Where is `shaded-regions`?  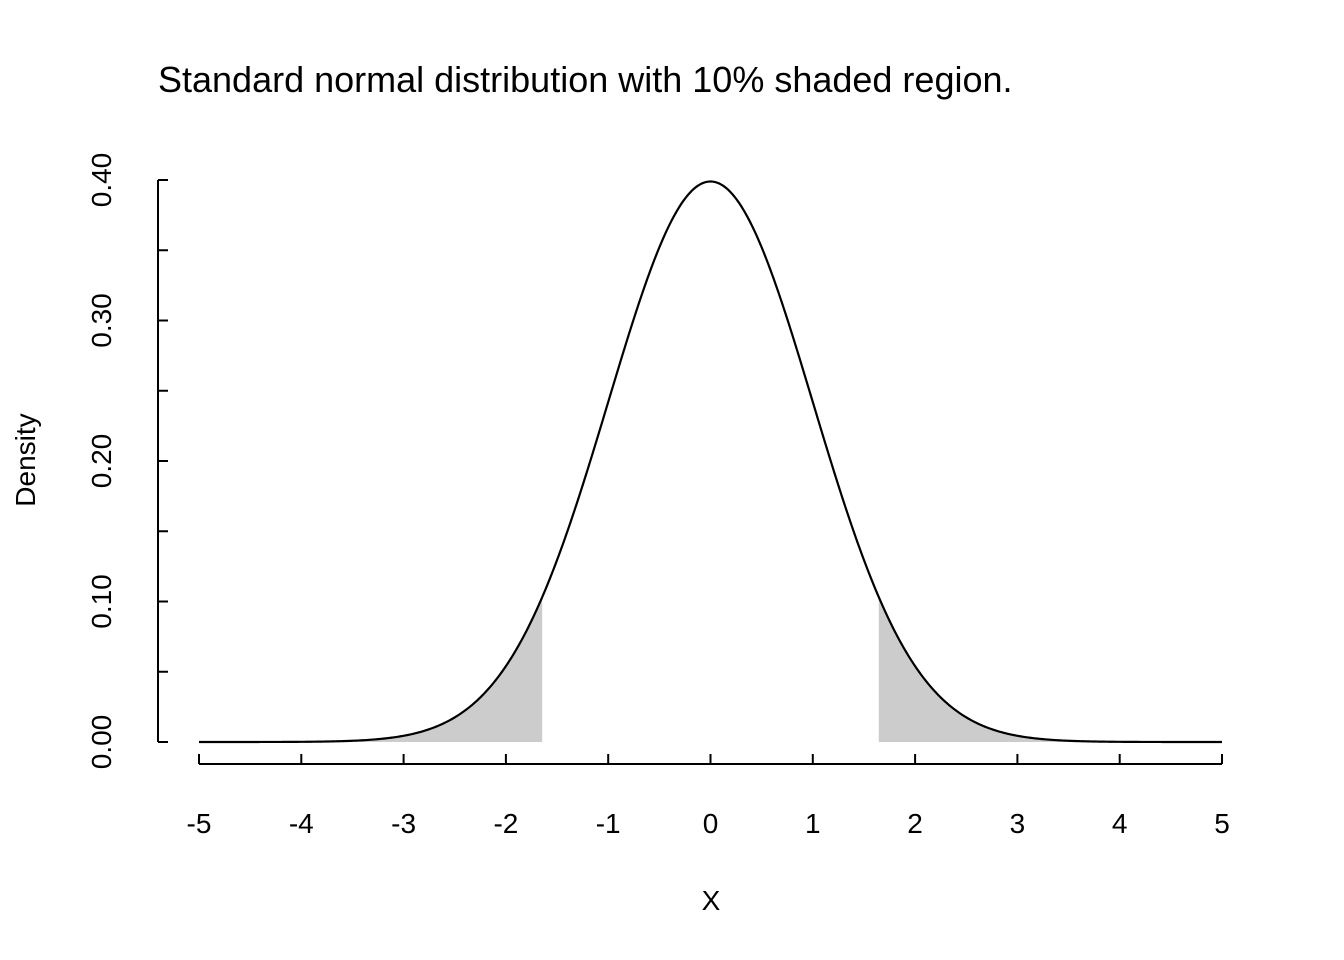
shaded-regions is located at coordinates (710, 669).